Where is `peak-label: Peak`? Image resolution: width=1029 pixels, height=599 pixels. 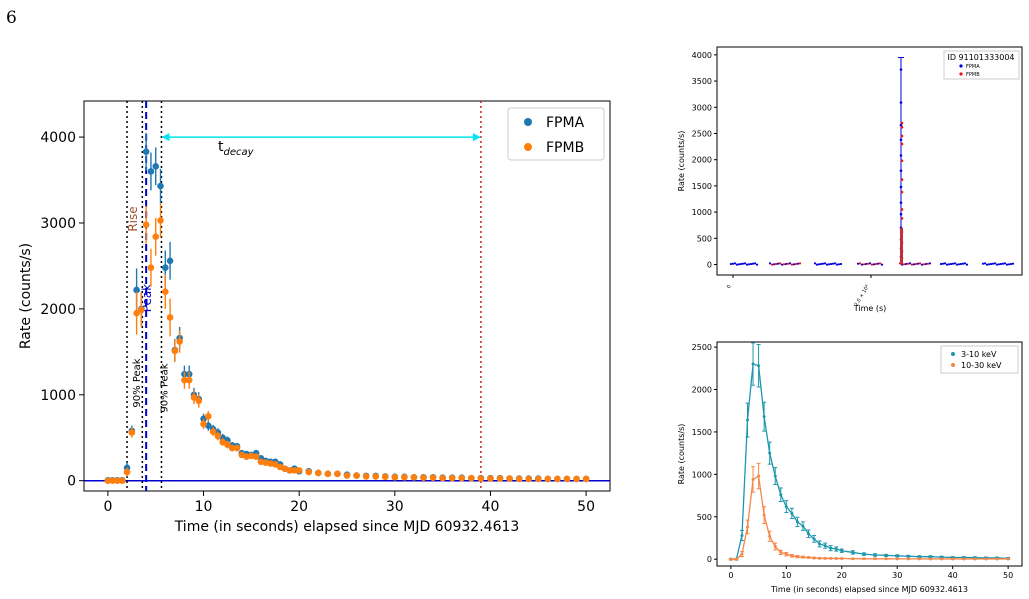
peak-label: Peak is located at coordinates (147, 298).